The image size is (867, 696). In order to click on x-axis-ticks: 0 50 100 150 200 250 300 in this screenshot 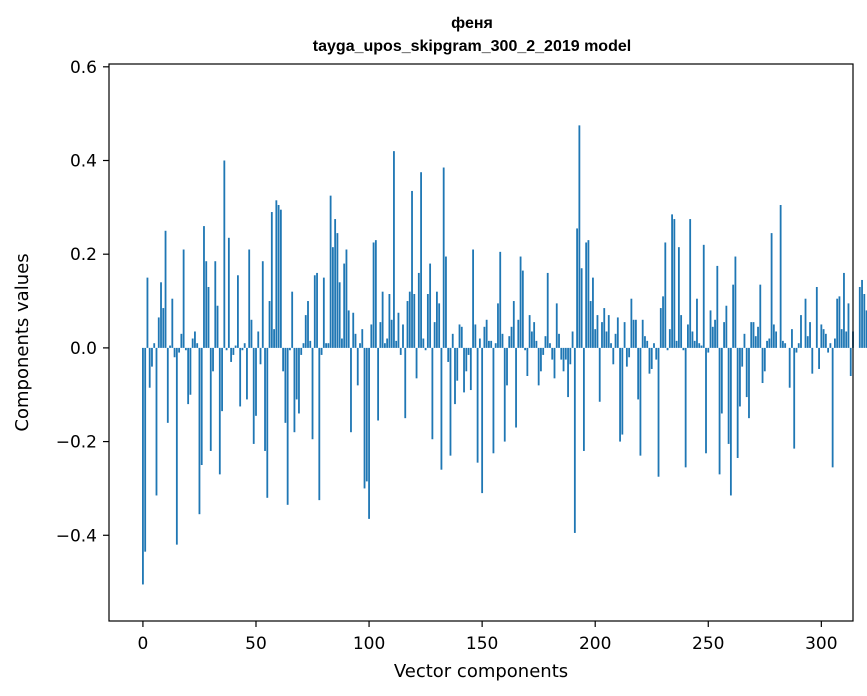, I will do `click(488, 637)`.